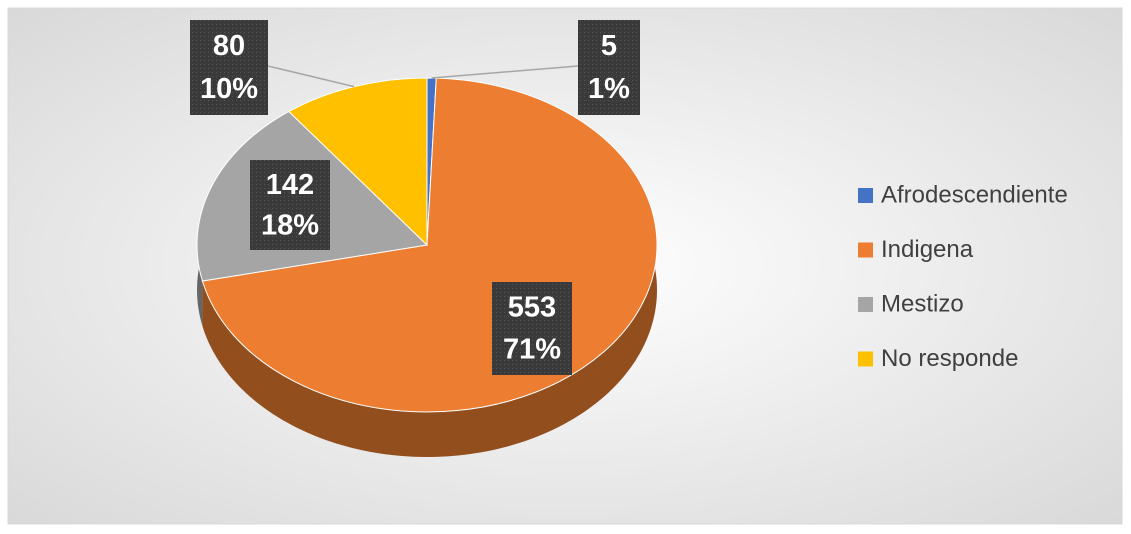 This screenshot has height=534, width=1131. I want to click on value-label: 553, so click(532, 308).